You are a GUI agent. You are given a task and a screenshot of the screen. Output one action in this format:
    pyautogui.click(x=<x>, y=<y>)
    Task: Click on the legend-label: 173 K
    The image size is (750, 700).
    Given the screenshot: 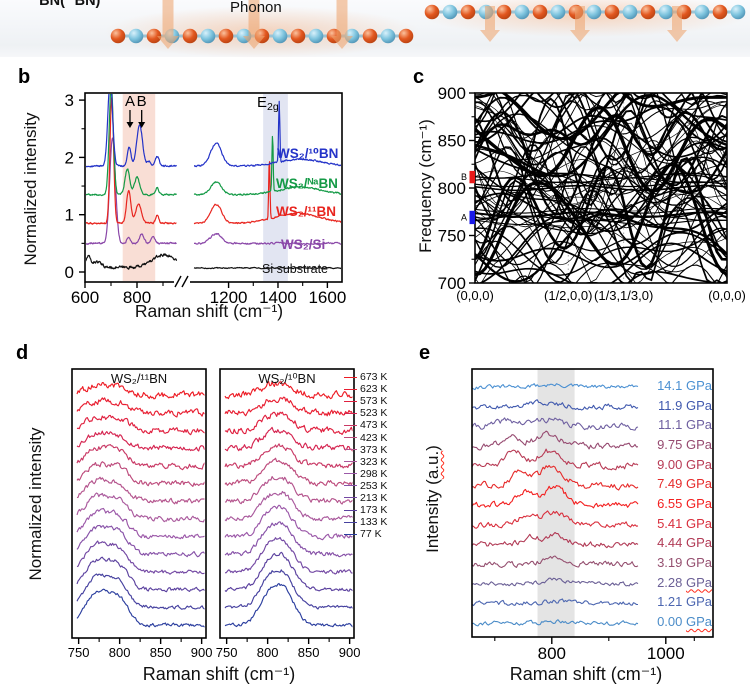 What is the action you would take?
    pyautogui.click(x=374, y=510)
    